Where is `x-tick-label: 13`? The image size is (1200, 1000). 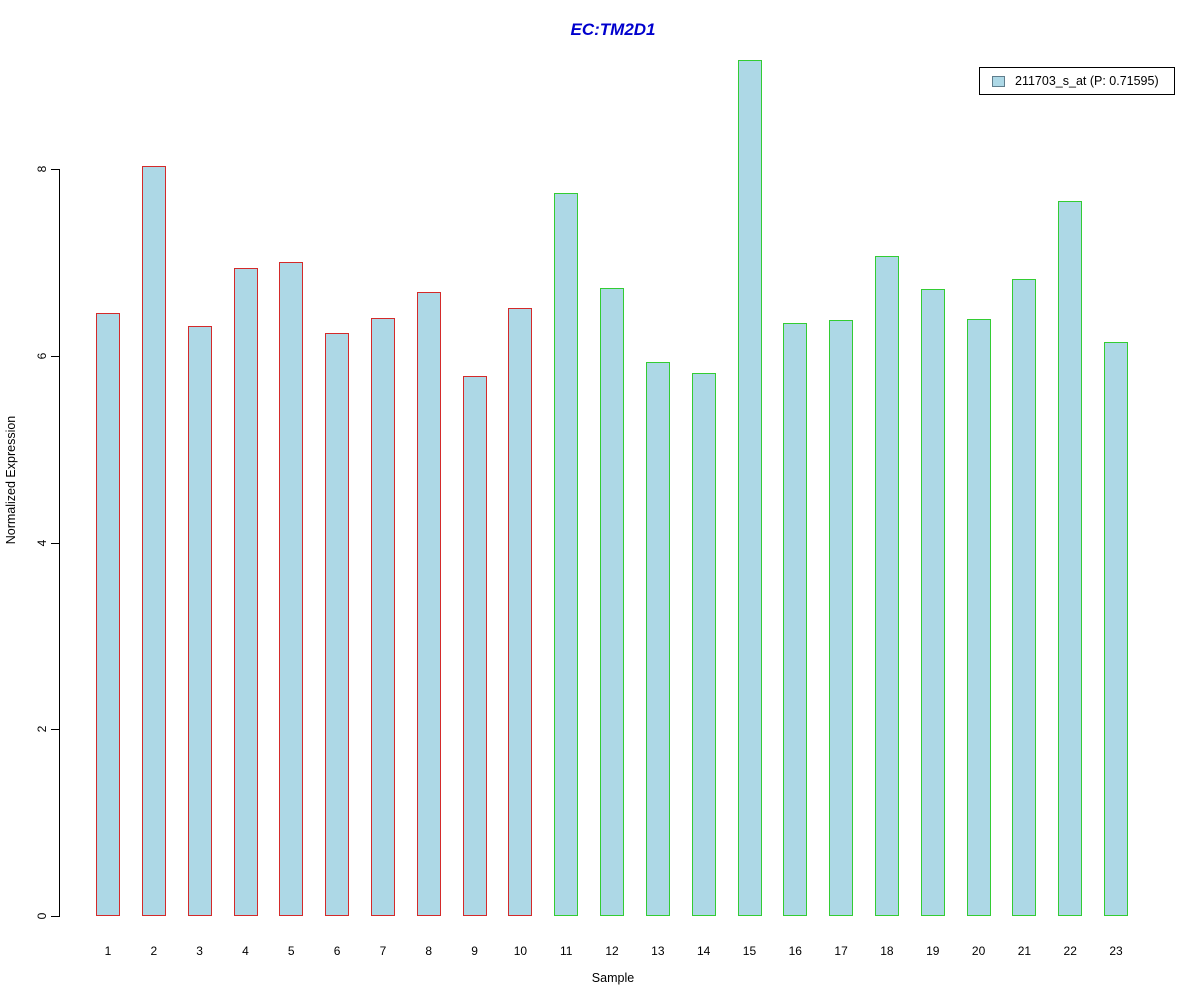 x-tick-label: 13 is located at coordinates (658, 951).